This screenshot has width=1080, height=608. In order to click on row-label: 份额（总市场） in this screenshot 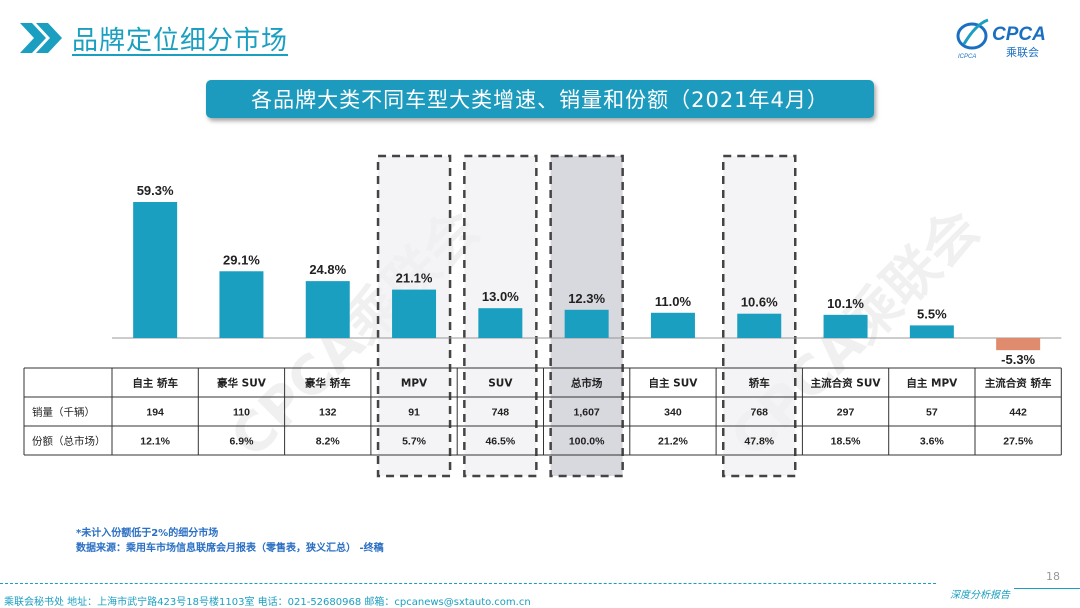, I will do `click(69, 441)`.